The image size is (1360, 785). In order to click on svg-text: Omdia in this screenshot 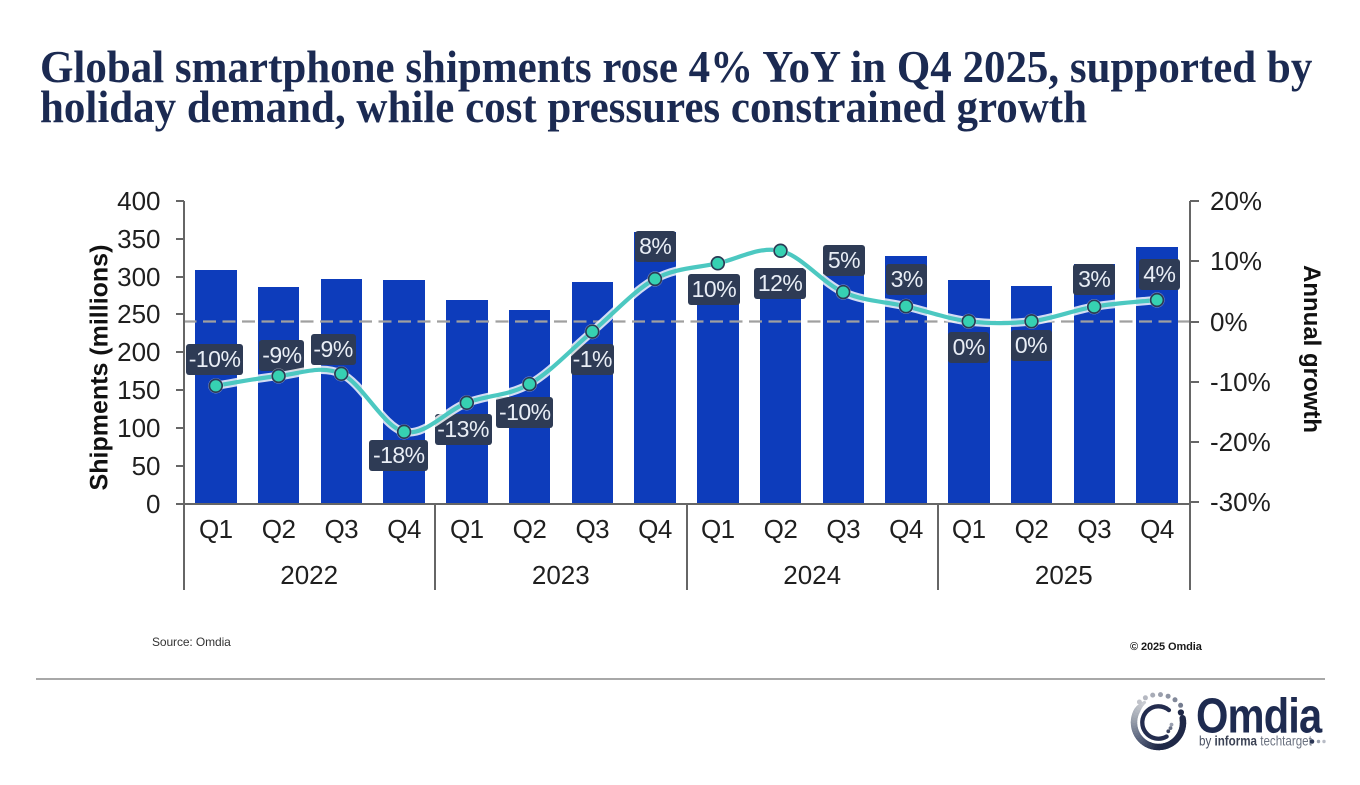, I will do `click(1259, 715)`.